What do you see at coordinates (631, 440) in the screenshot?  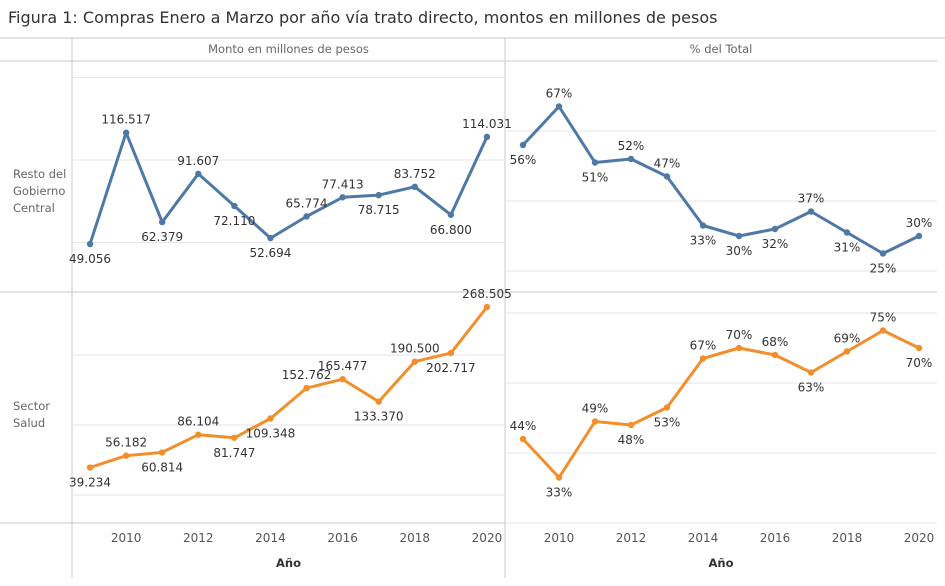 I see `data-label: 48%` at bounding box center [631, 440].